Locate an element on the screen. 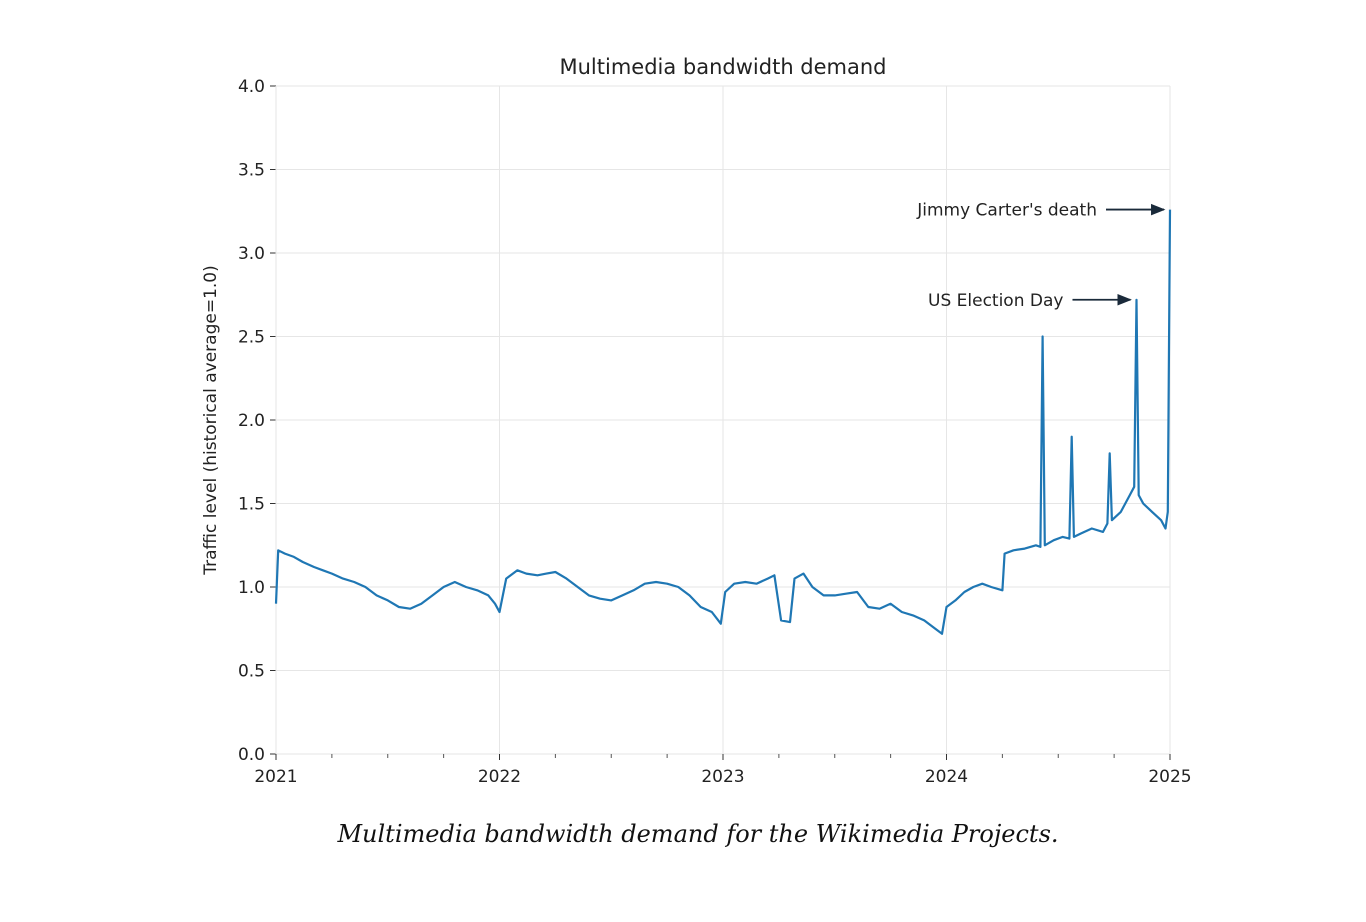 This screenshot has height=922, width=1366. x-tick-label: 2024 is located at coordinates (946, 777).